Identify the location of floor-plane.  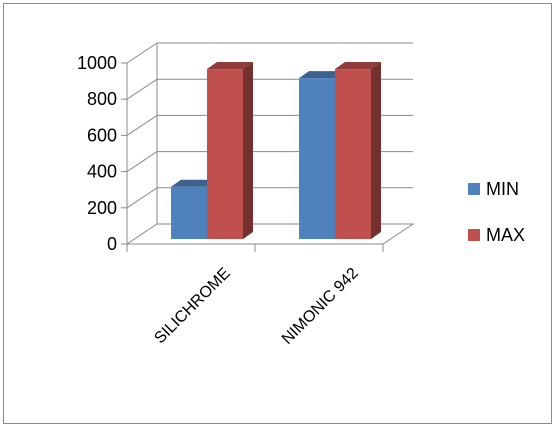
(270, 234).